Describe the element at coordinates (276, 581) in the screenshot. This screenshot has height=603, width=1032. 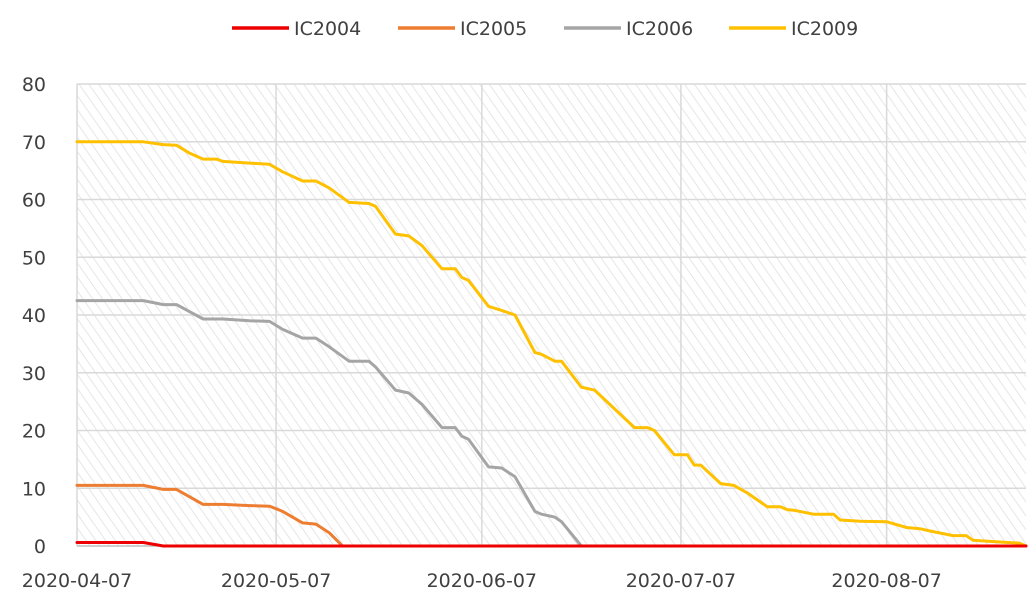
I see `x-tick-label: 2020-05-07` at that location.